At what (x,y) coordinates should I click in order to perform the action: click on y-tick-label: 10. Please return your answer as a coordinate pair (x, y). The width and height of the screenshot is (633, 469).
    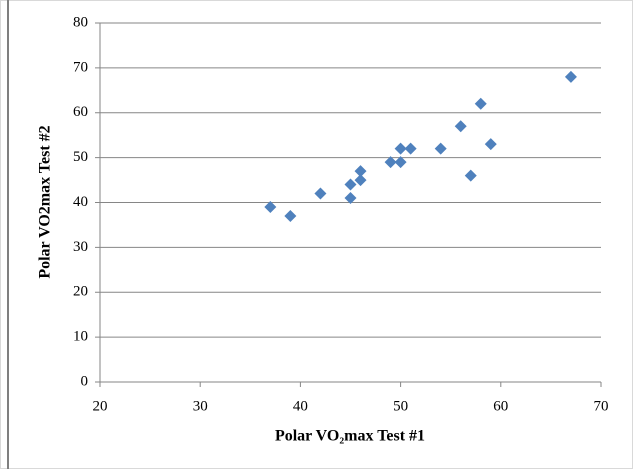
    Looking at the image, I should click on (80, 337).